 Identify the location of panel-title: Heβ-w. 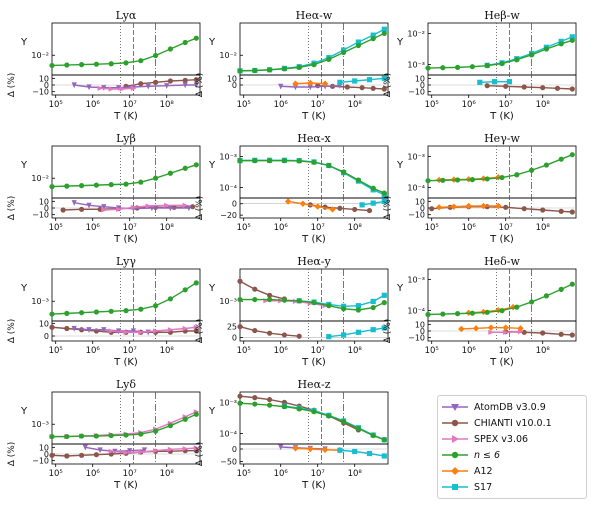
(502, 15).